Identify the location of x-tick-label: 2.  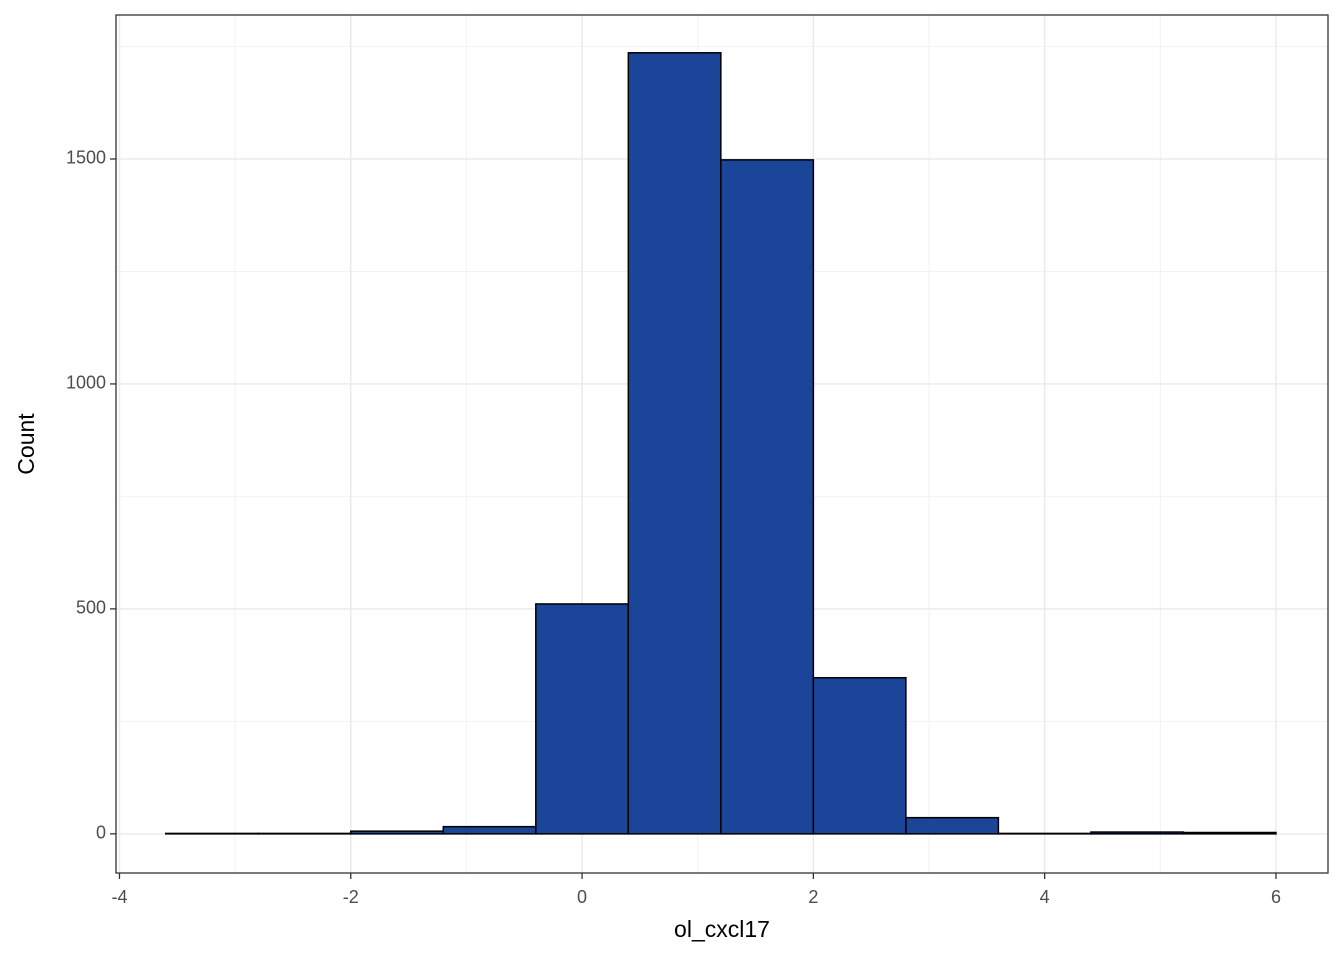
(813, 897).